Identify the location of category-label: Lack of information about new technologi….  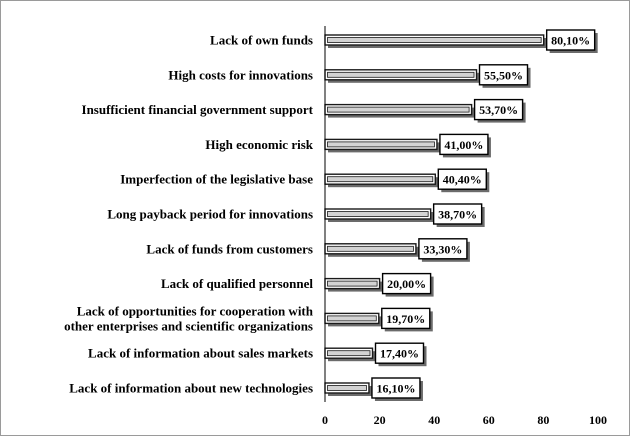
(191, 388).